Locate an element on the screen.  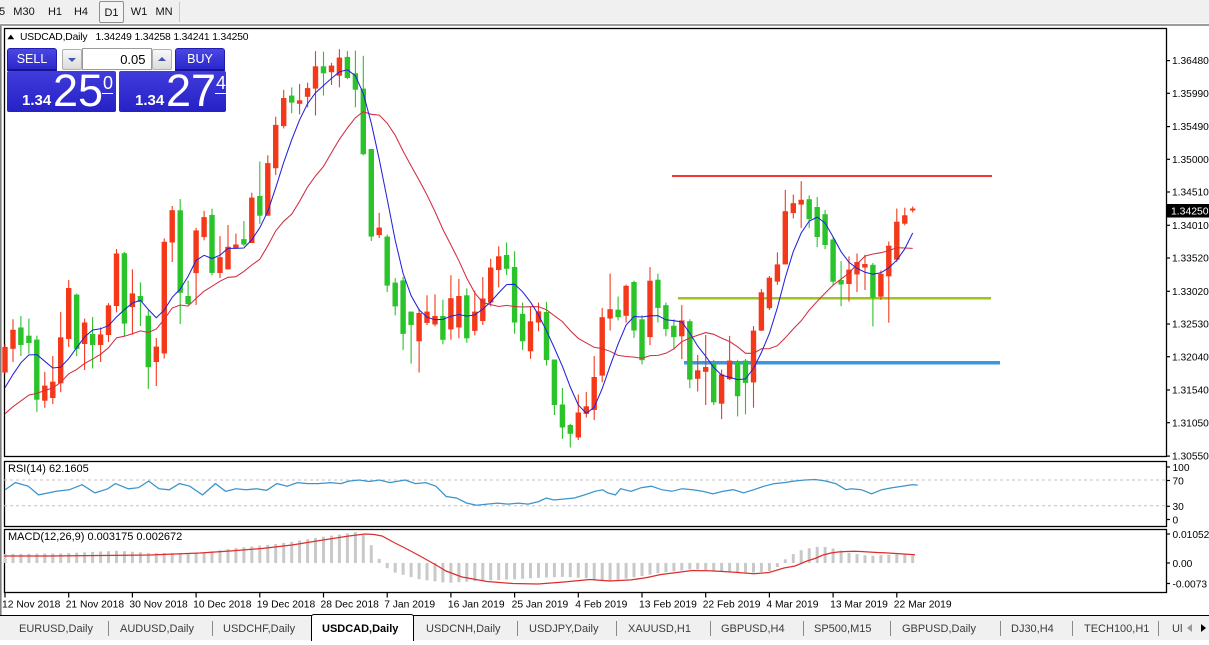
svg-text: 21 Nov 2018 is located at coordinates (95, 605).